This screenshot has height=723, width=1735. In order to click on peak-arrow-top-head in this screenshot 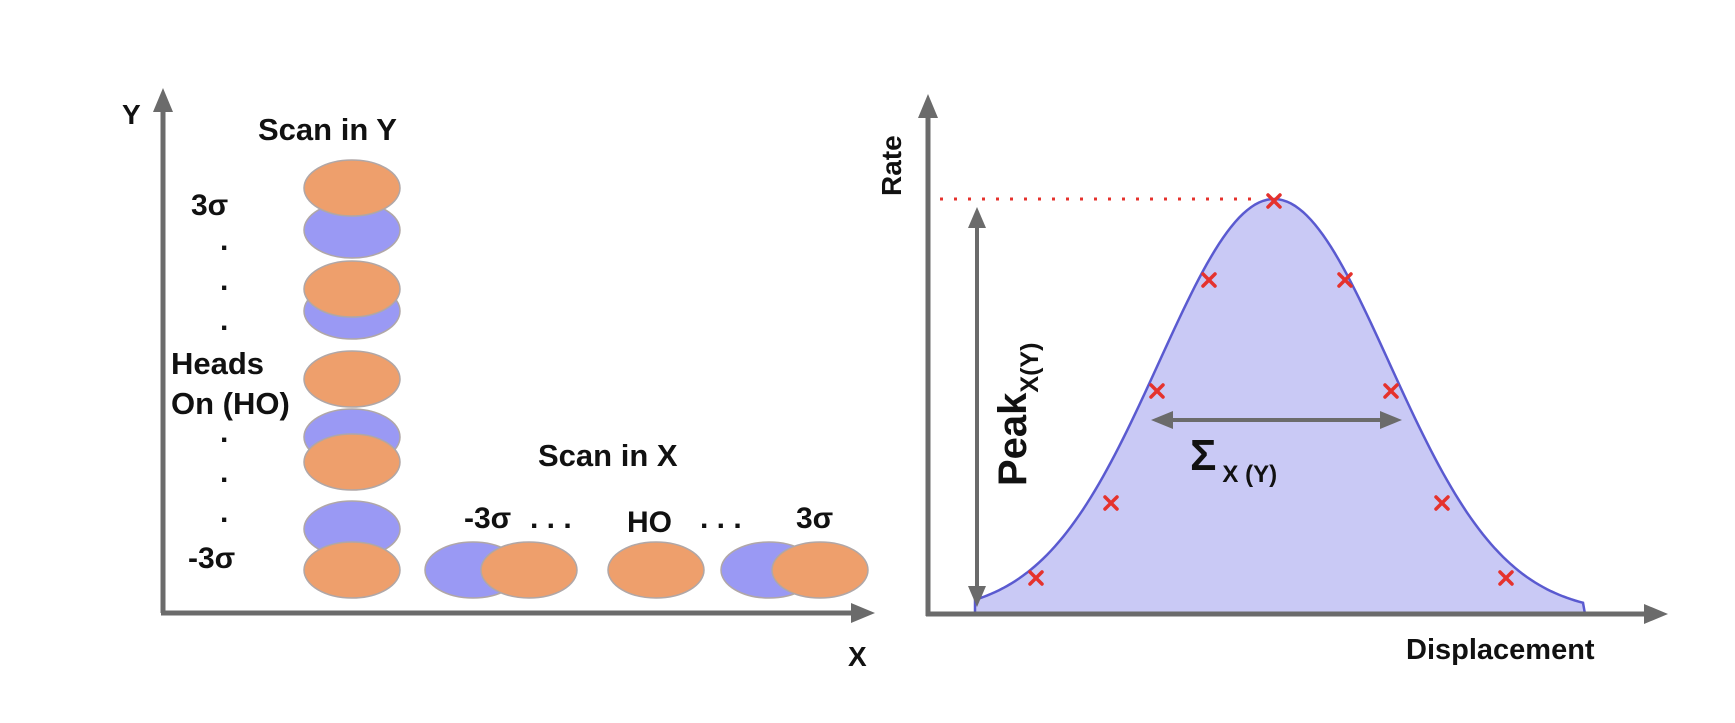, I will do `click(977, 217)`.